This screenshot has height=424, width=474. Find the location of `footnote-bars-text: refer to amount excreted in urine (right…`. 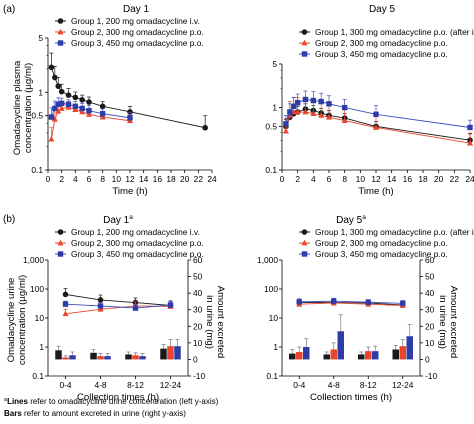

footnote-bars-text: refer to amount excreted in urine (right… is located at coordinates (103, 413).